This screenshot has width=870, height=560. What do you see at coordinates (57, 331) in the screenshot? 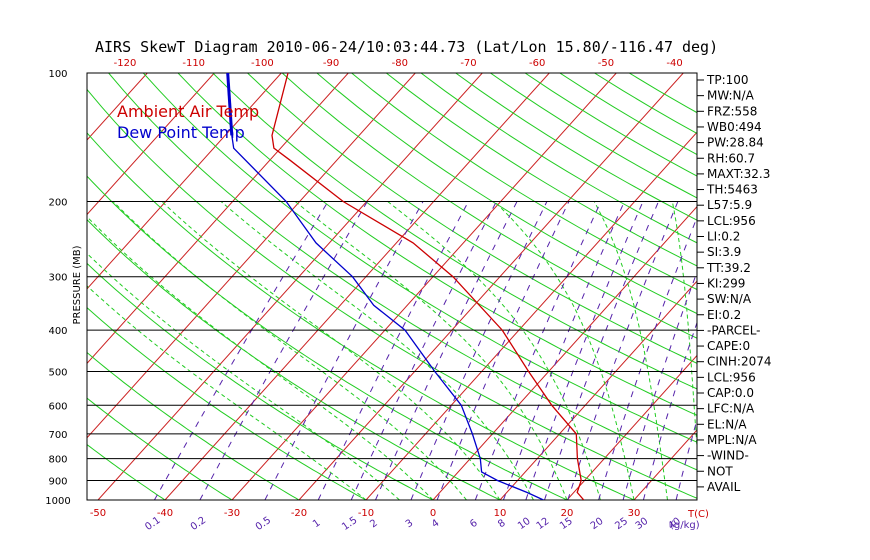
I see `pressure-tick-label: 400` at bounding box center [57, 331].